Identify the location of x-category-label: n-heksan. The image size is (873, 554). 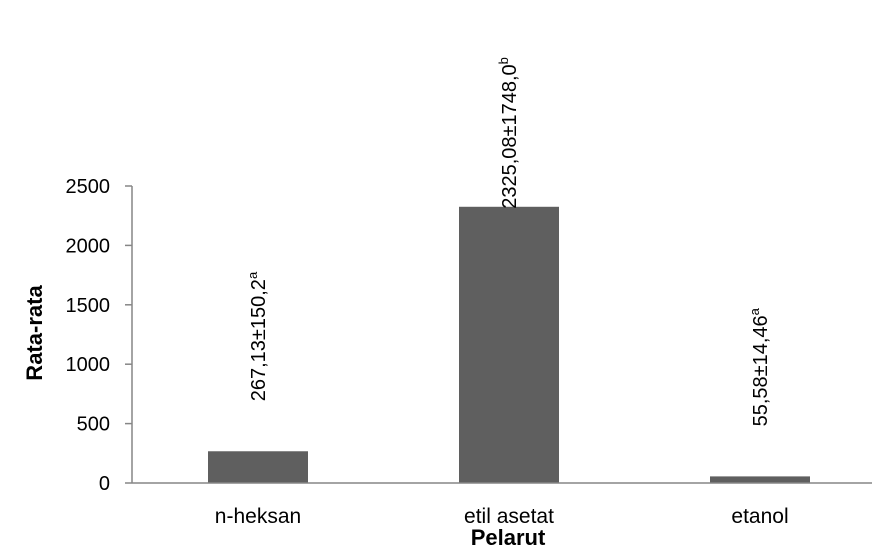
(258, 516).